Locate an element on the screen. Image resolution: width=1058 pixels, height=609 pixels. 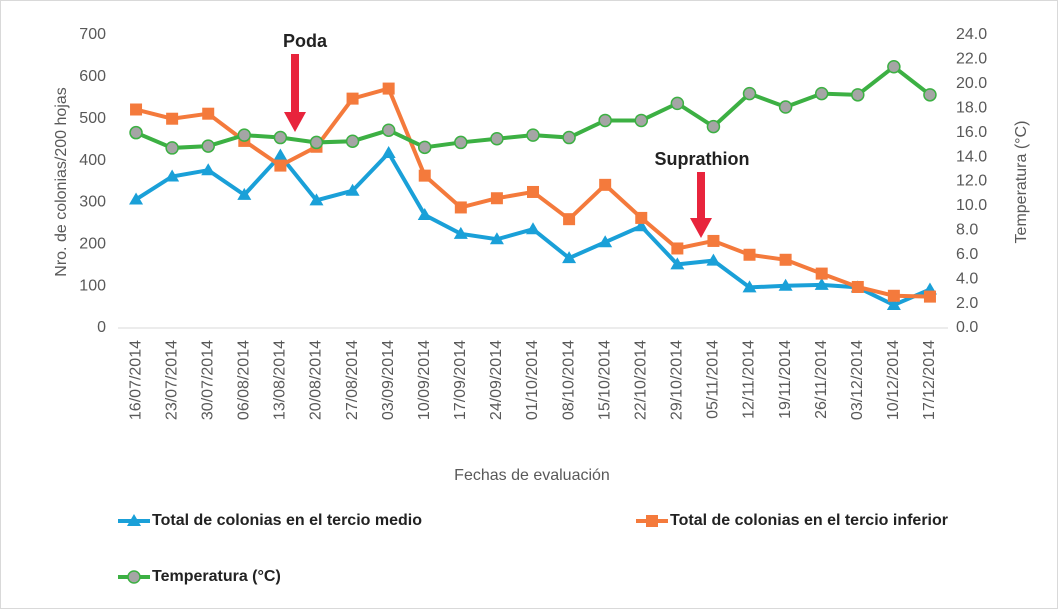
y-tick-label: 0 is located at coordinates (101, 327).